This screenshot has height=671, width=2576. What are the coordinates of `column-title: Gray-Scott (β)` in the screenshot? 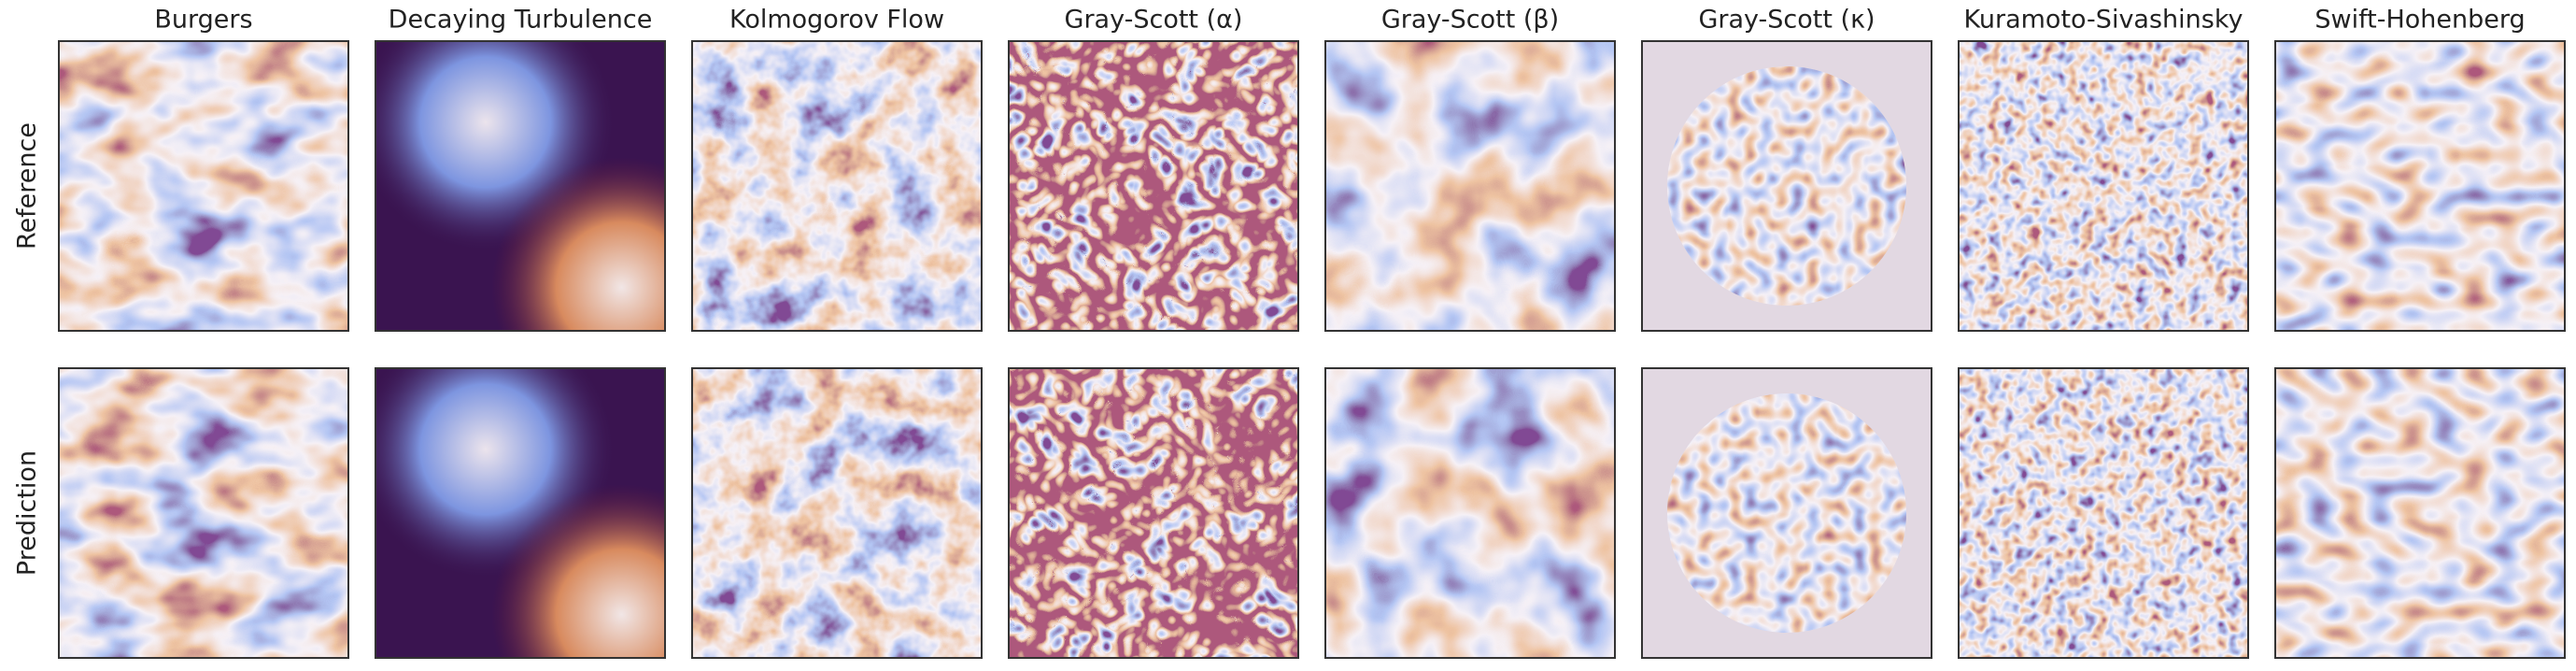 It's located at (1470, 21).